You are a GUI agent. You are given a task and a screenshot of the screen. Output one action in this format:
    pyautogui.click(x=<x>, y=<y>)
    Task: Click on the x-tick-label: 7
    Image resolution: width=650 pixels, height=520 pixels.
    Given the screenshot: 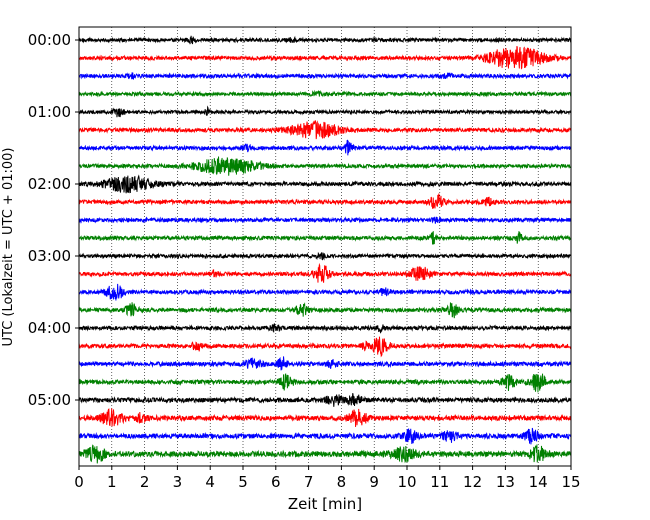 What is the action you would take?
    pyautogui.click(x=309, y=482)
    